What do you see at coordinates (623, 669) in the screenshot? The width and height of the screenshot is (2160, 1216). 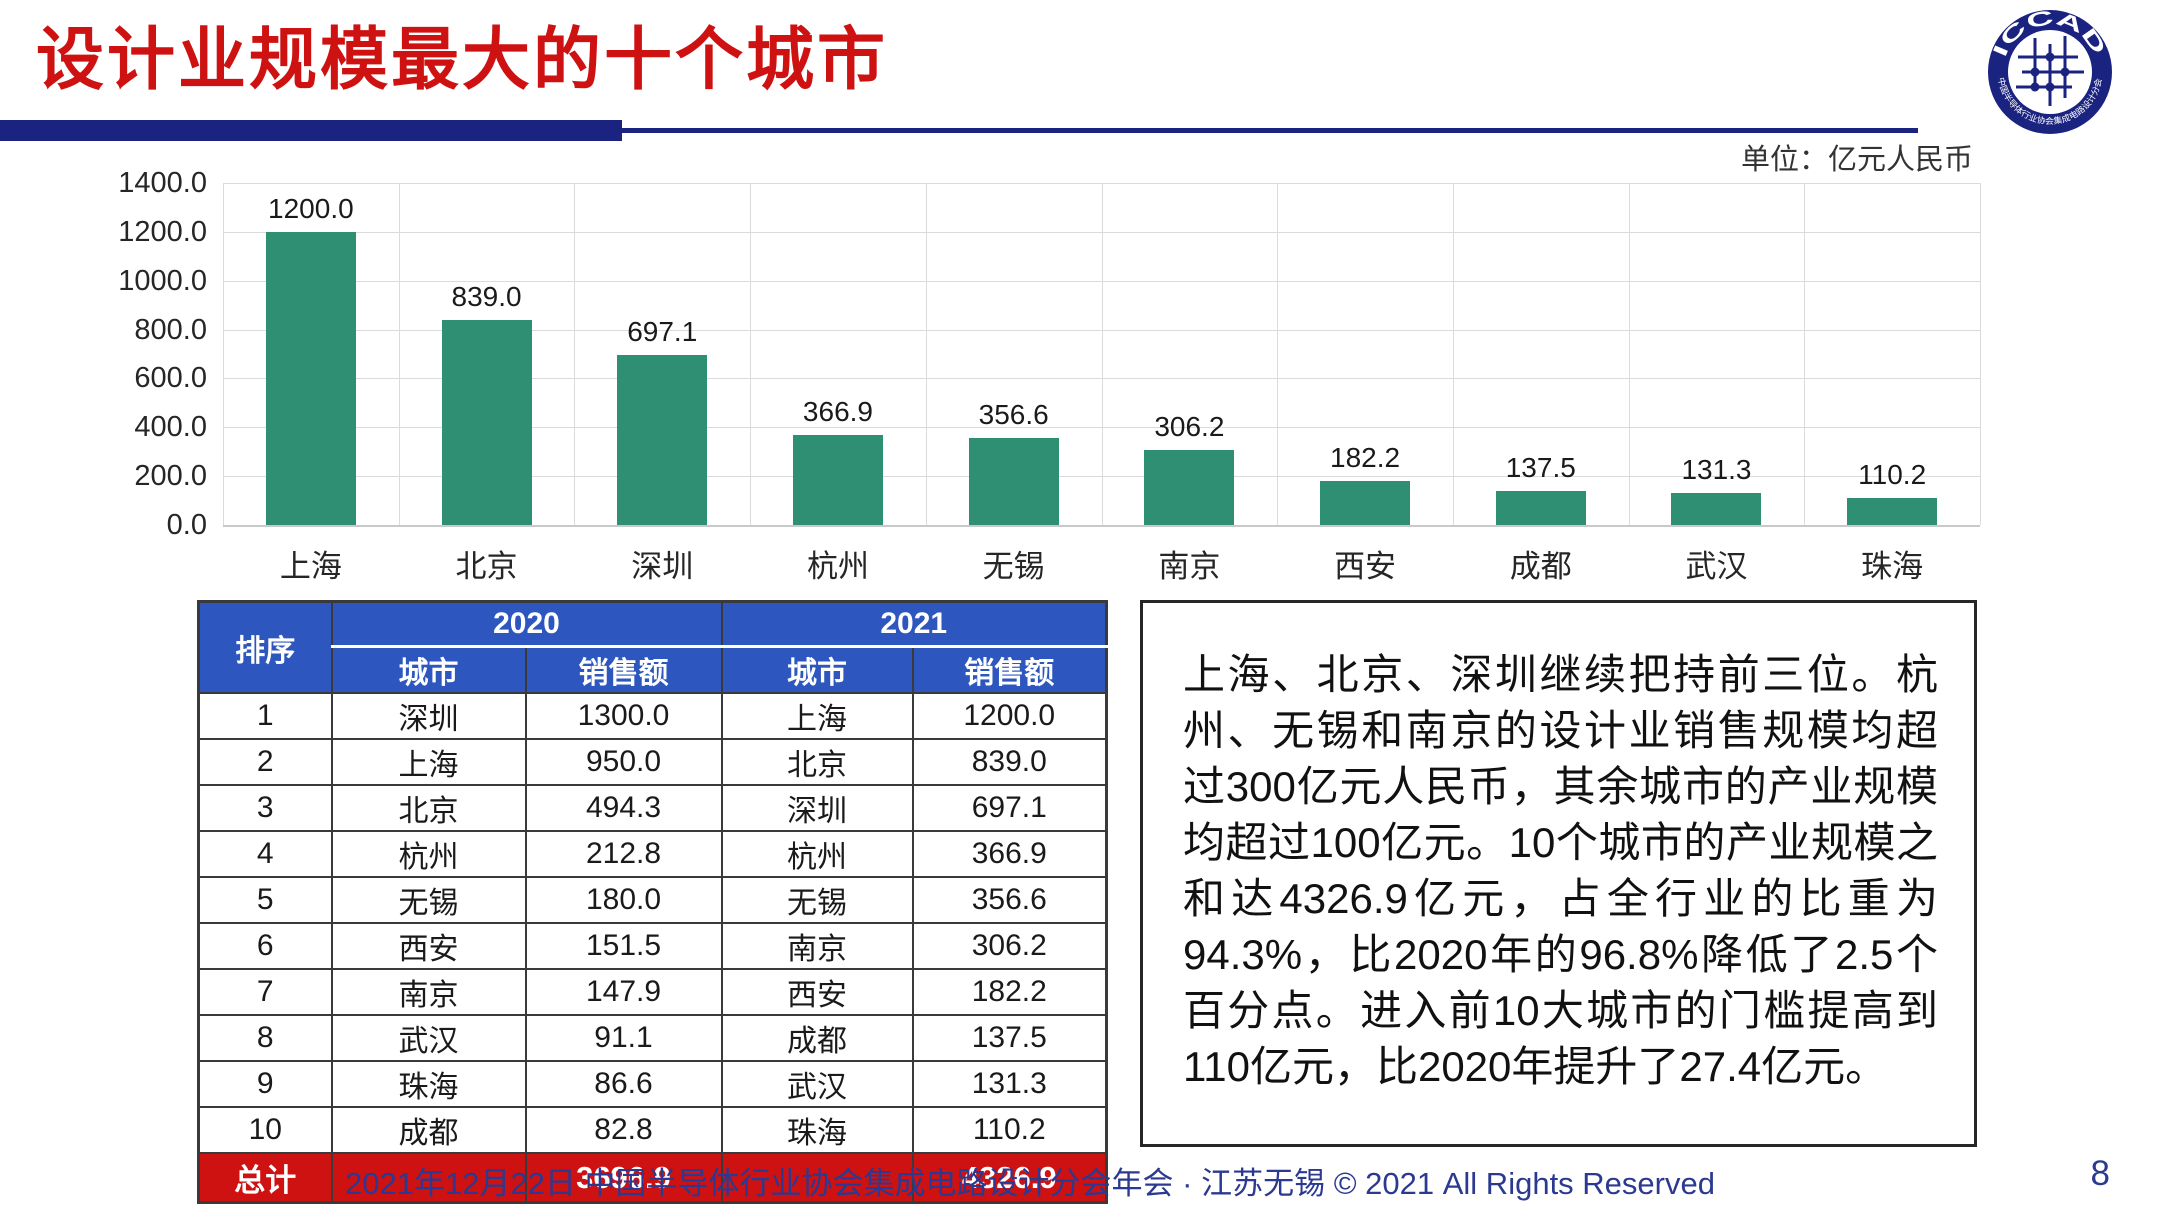 I see `sales-2020-header: 销售额` at bounding box center [623, 669].